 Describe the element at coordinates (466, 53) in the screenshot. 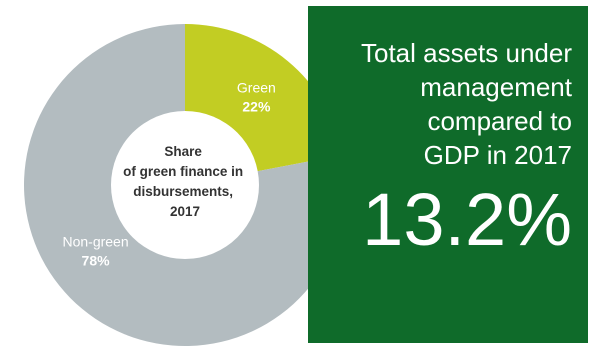

I see `stat-caption-line-1: Total assets under` at that location.